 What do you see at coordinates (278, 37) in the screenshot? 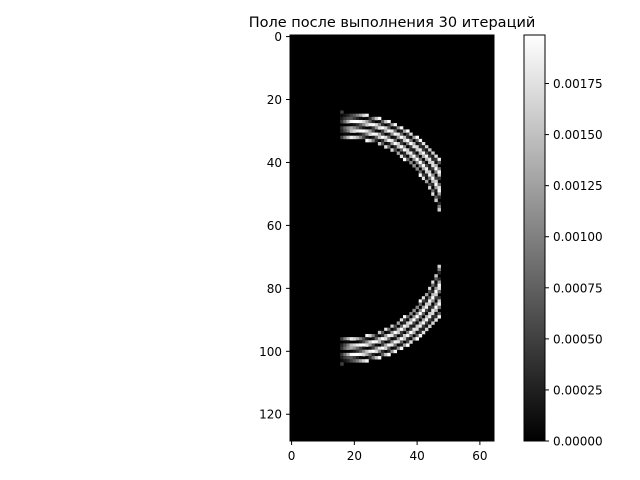
I see `y-tick-label: 0` at bounding box center [278, 37].